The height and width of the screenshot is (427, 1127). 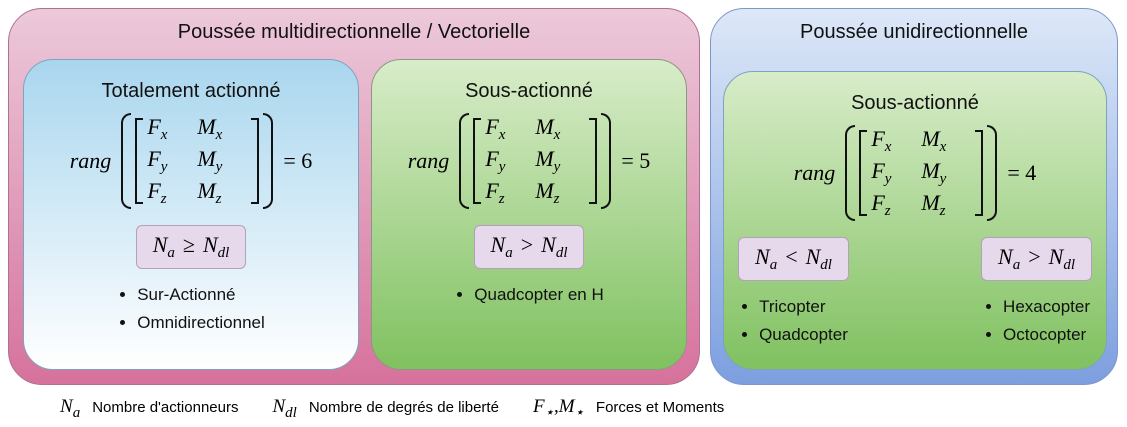 I want to click on bullet-list: Hexacopter Octocopter, so click(x=1036, y=325).